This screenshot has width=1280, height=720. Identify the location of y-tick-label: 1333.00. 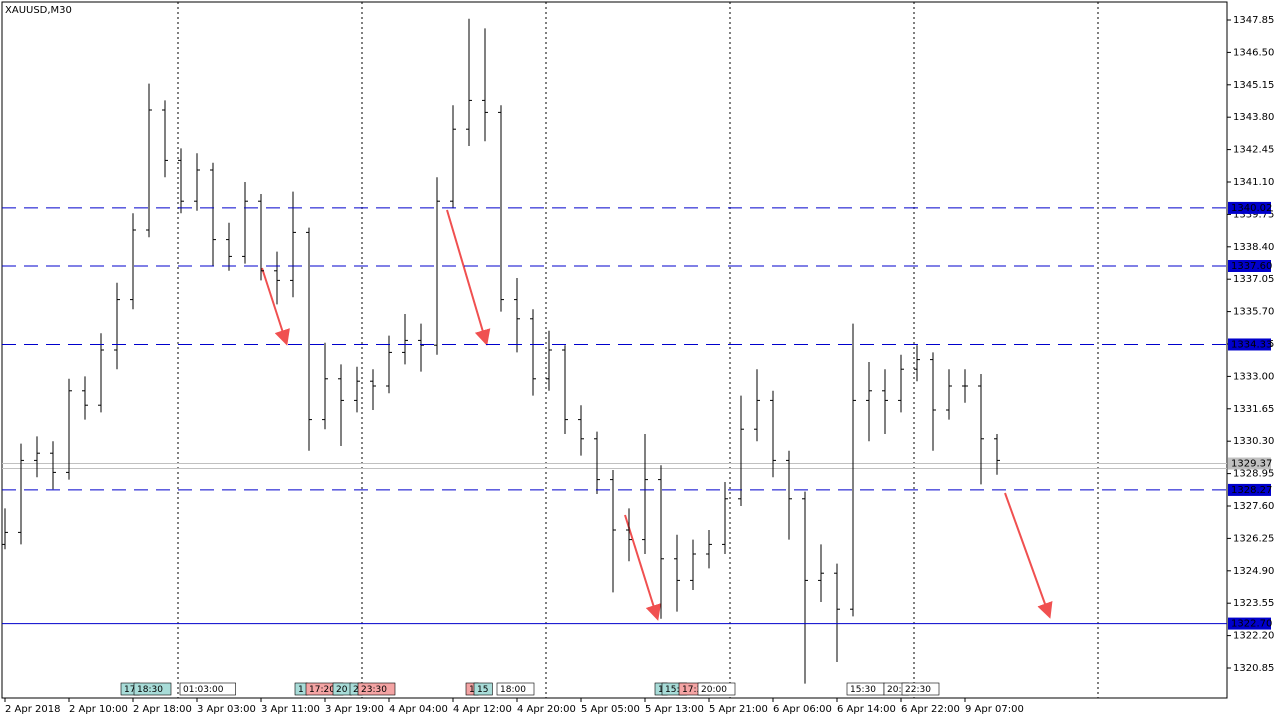
(1253, 376).